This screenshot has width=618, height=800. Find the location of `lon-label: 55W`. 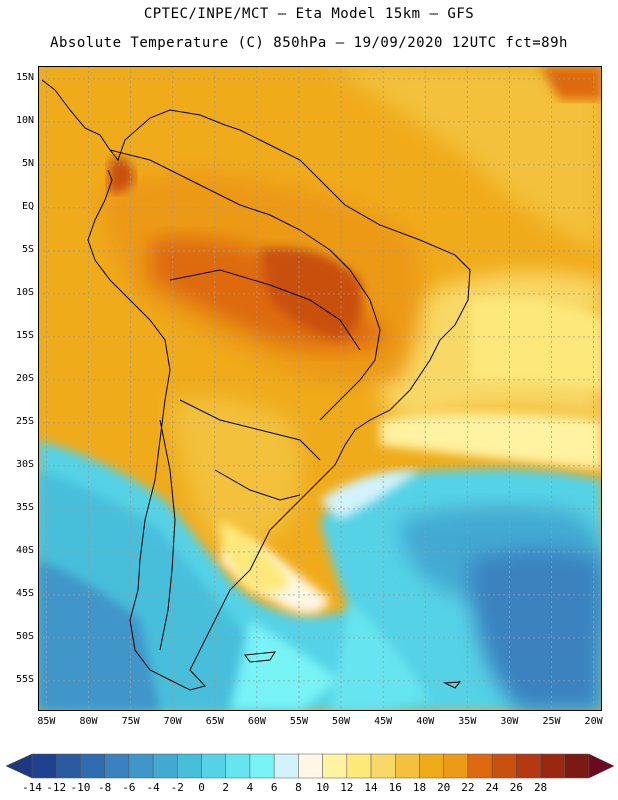

lon-label: 55W is located at coordinates (298, 721).